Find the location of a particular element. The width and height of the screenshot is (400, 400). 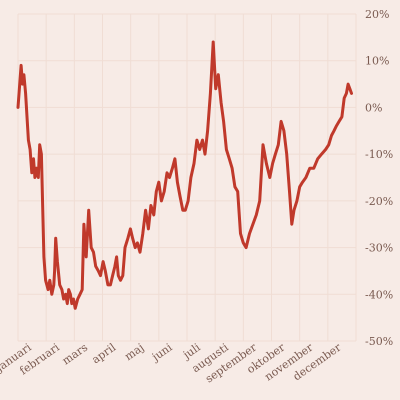

y-tick-label: -50% is located at coordinates (379, 341).